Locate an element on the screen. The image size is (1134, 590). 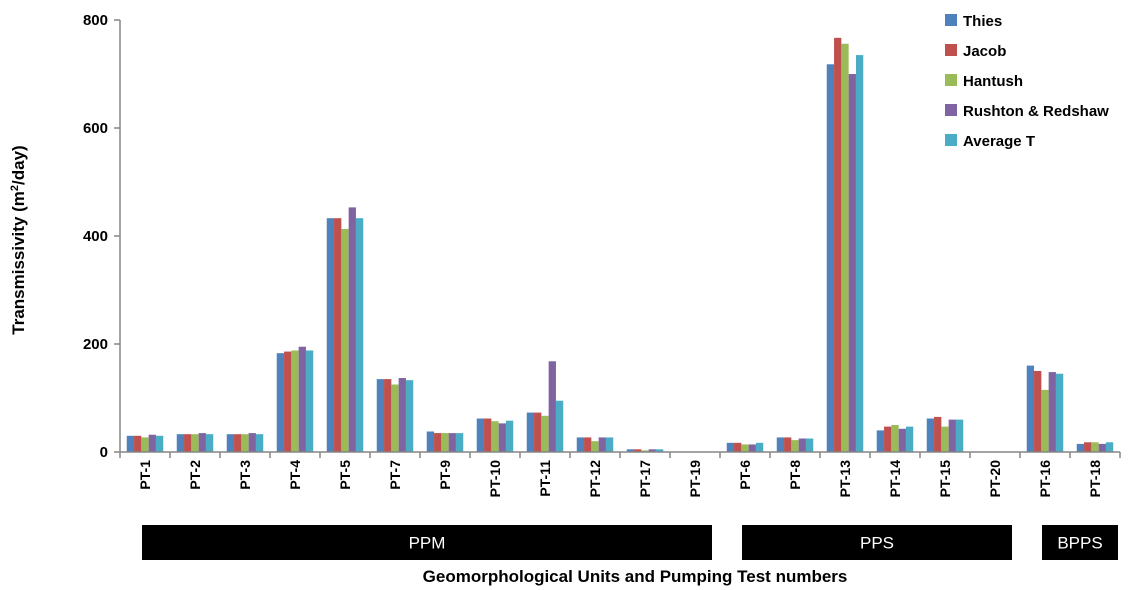
x-tick-label: PT-5 is located at coordinates (345, 475).